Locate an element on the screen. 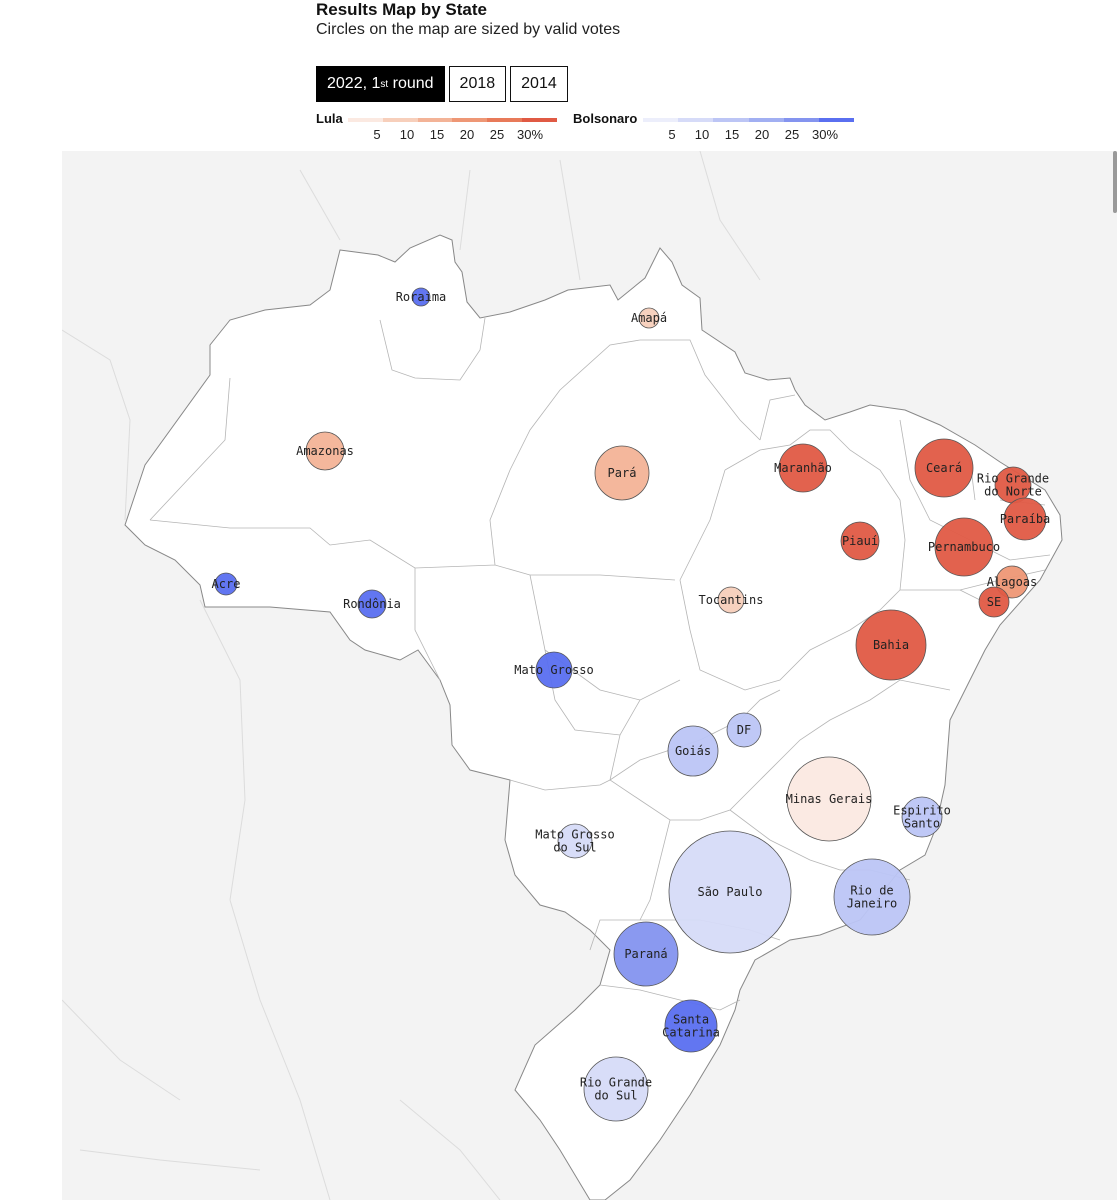 Image resolution: width=1117 pixels, height=1200 pixels. state-marker: Bahia is located at coordinates (891, 645).